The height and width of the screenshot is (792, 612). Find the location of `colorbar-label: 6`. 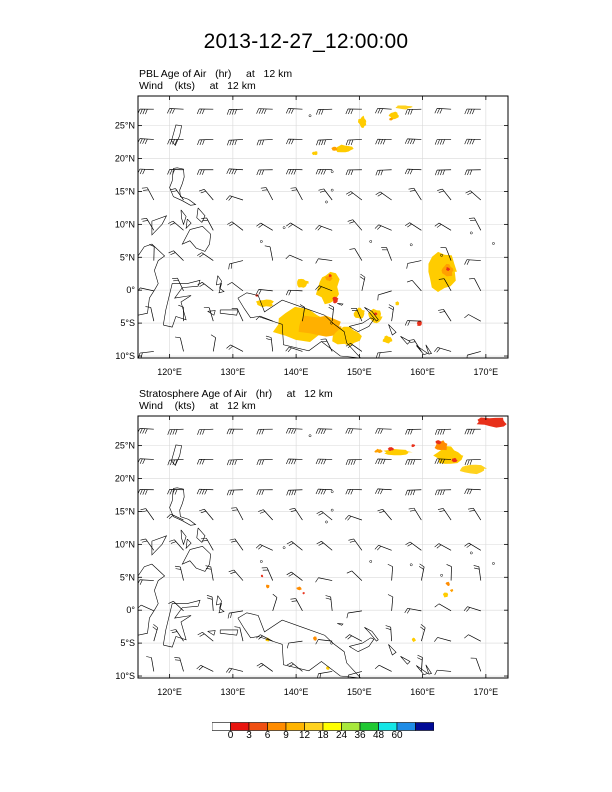

colorbar-label: 6 is located at coordinates (267, 735).